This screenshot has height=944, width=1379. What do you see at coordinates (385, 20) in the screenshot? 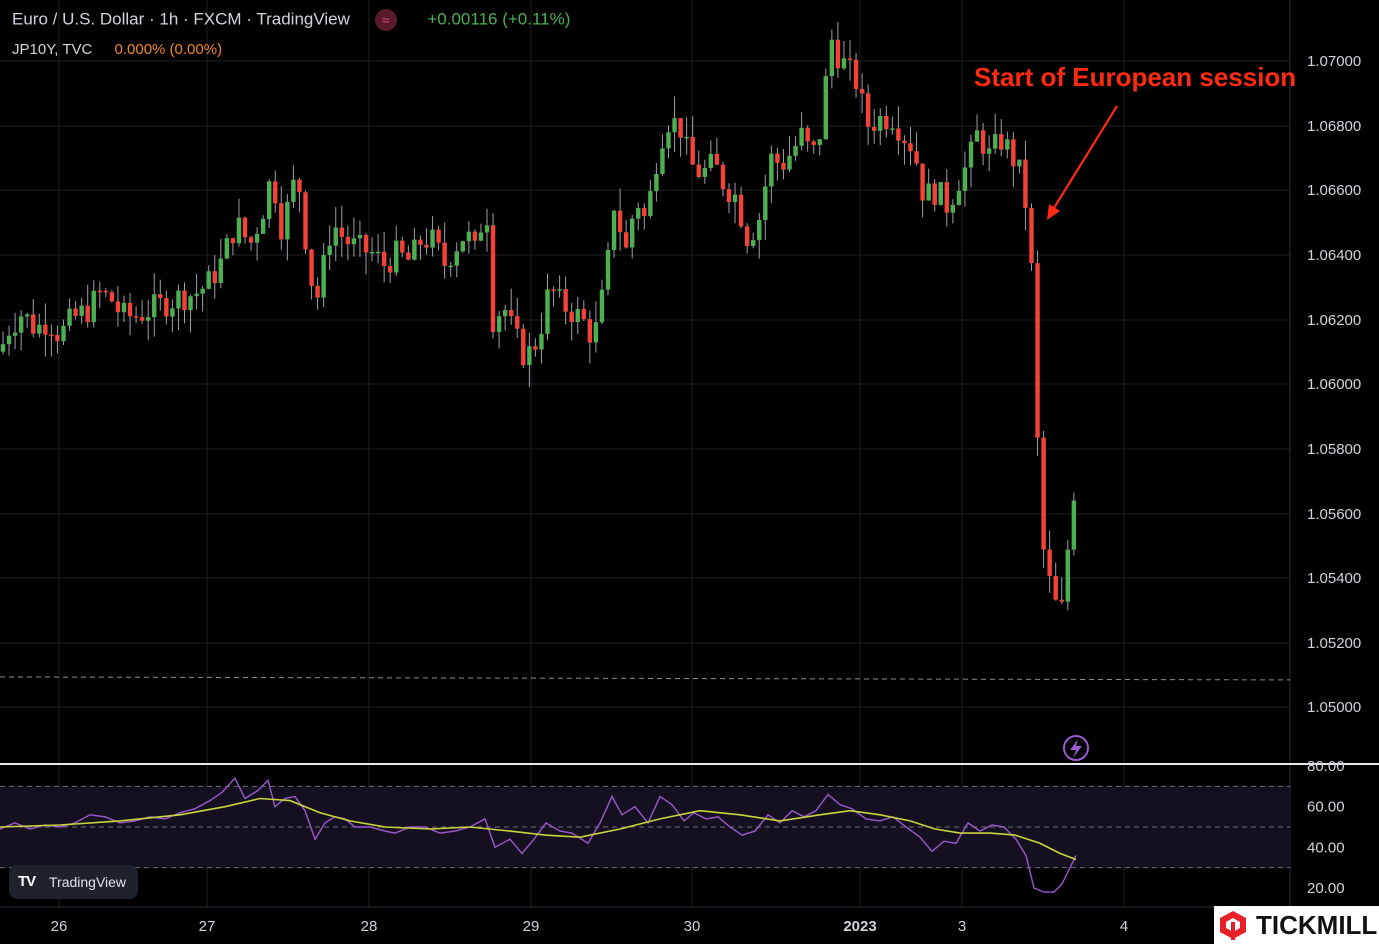
I see `wave-icon: ≈` at bounding box center [385, 20].